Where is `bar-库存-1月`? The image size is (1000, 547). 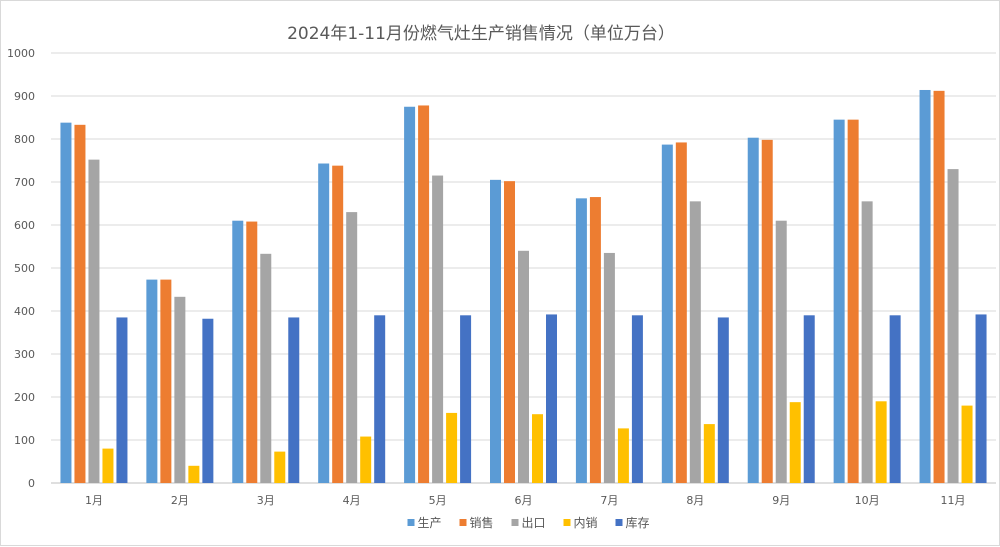 bar-库存-1月 is located at coordinates (122, 400).